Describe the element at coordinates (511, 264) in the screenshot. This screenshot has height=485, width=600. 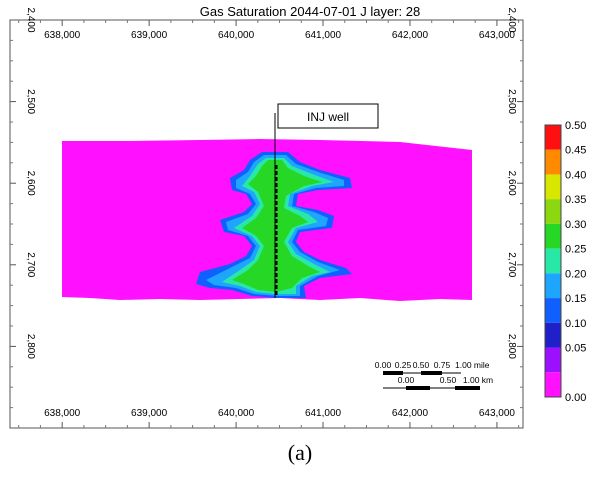
I see `y-tick-label-right: 2,700` at that location.